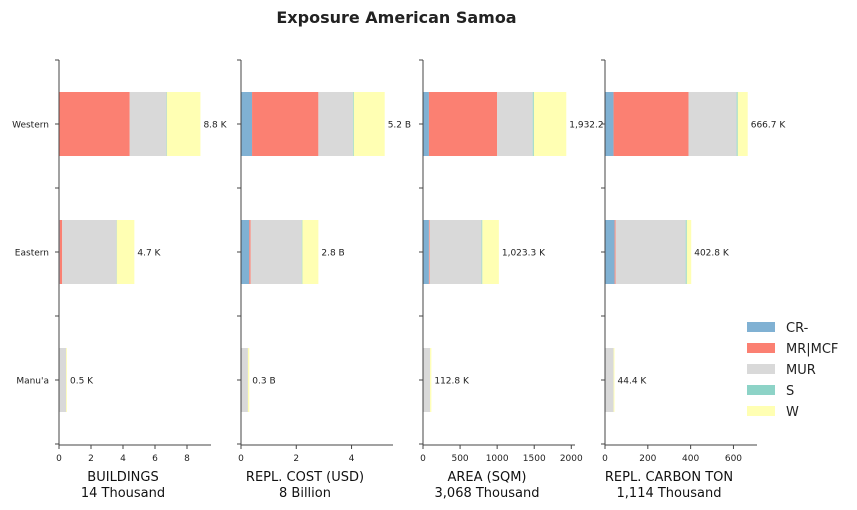 Image resolution: width=857 pixels, height=510 pixels. What do you see at coordinates (332, 254) in the screenshot?
I see `total-label-eastern: 2.8 B` at bounding box center [332, 254].